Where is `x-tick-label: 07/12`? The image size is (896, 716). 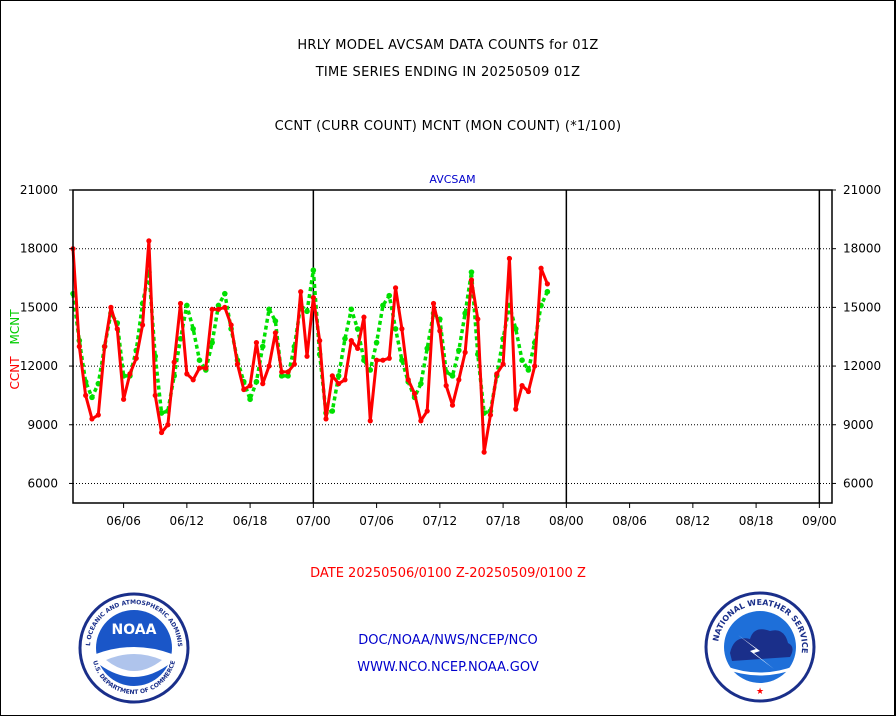
x-tick-label: 07/12 is located at coordinates (440, 521).